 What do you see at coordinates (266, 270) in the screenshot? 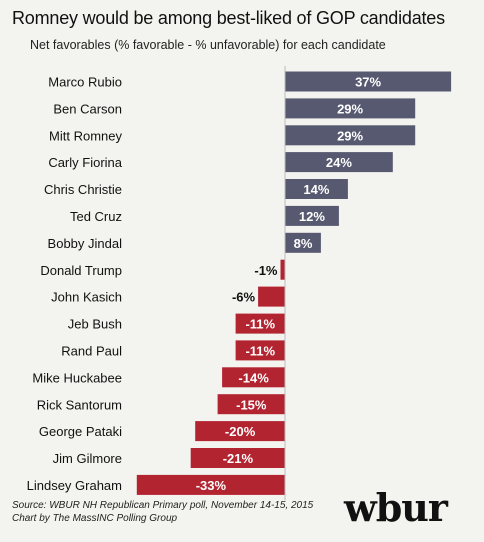
I see `value-label: -1%` at bounding box center [266, 270].